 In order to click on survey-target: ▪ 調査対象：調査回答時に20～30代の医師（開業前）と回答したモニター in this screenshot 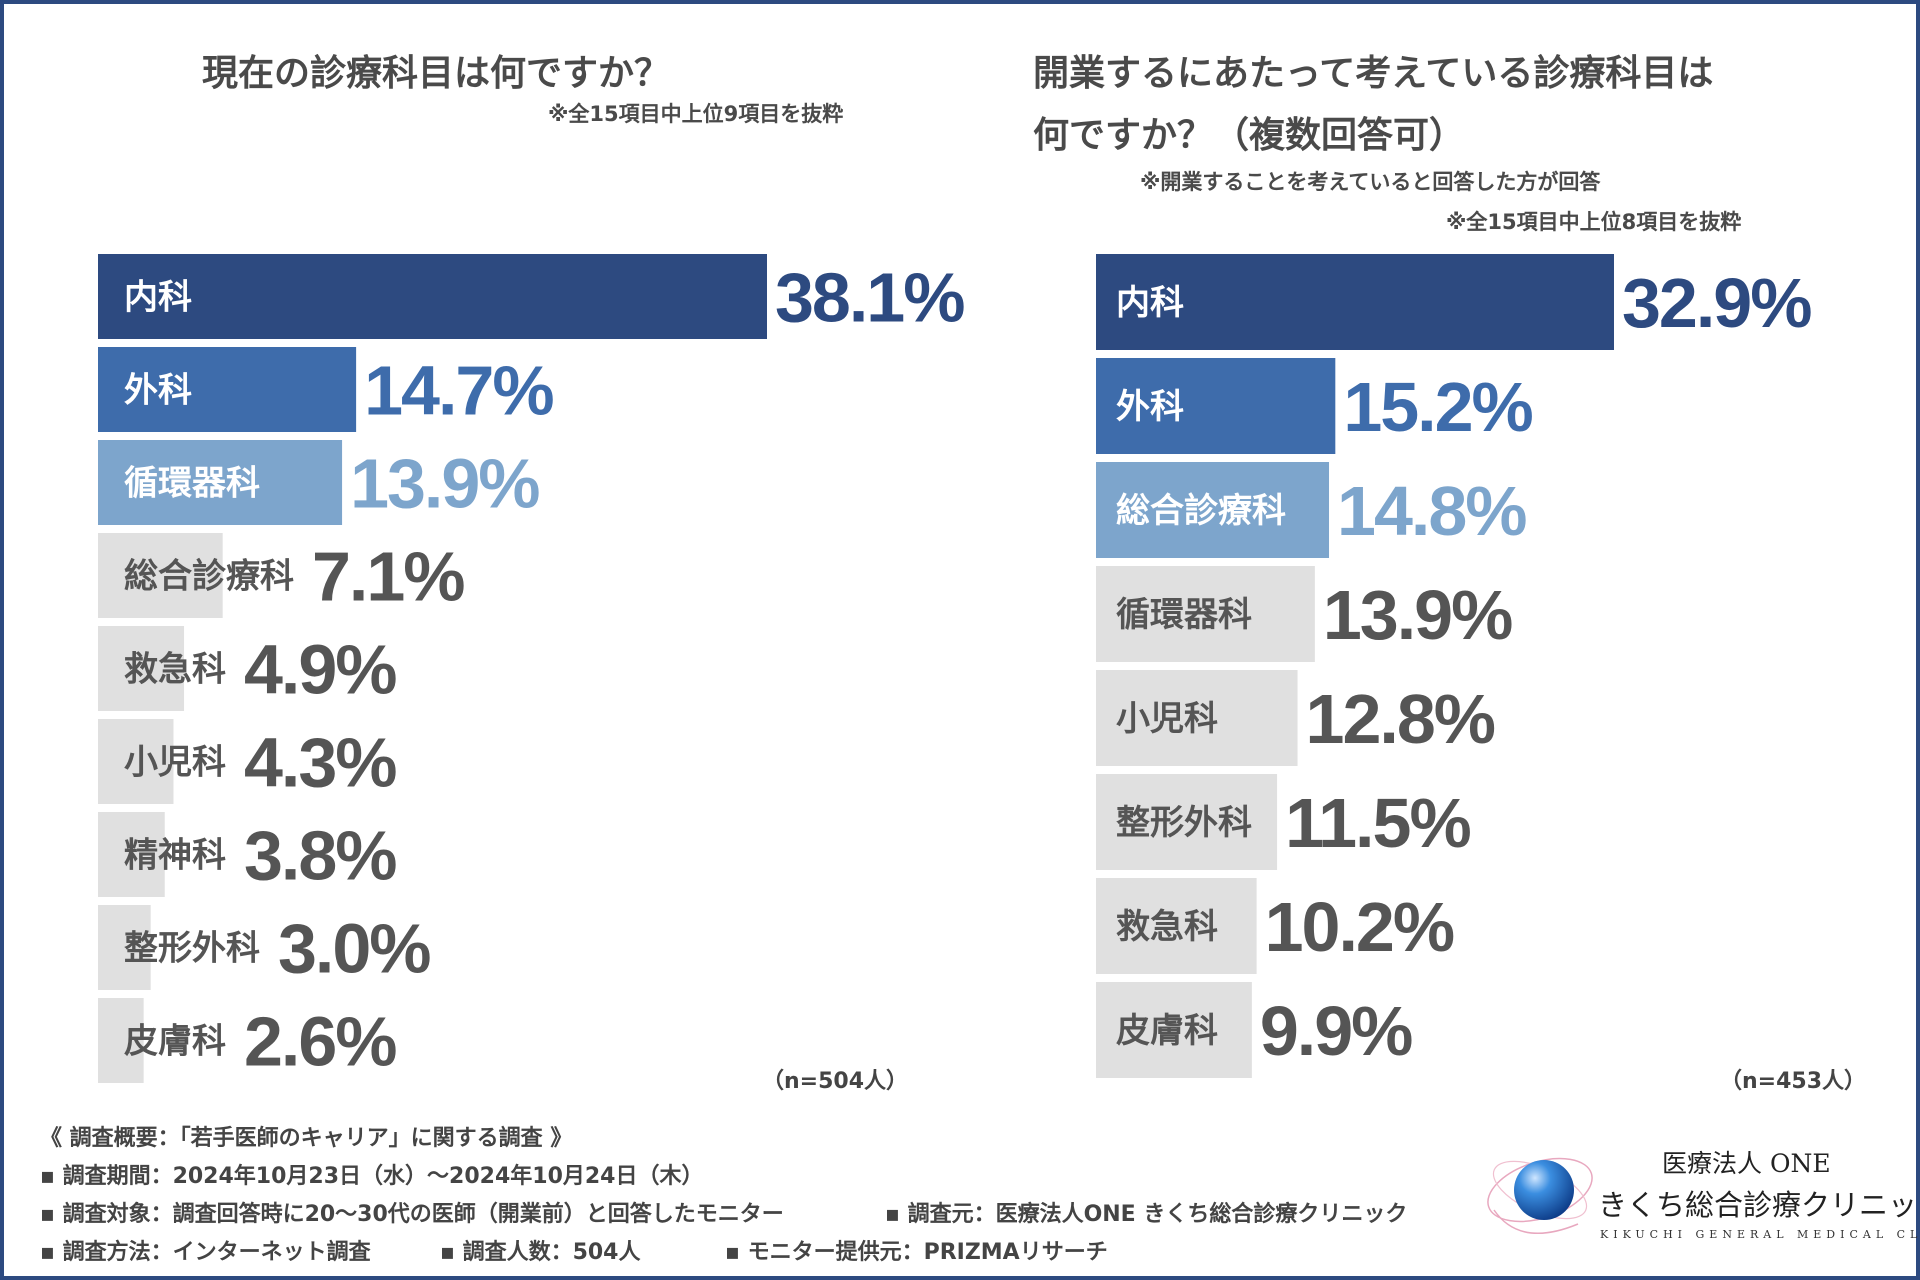, I will do `click(412, 1214)`.